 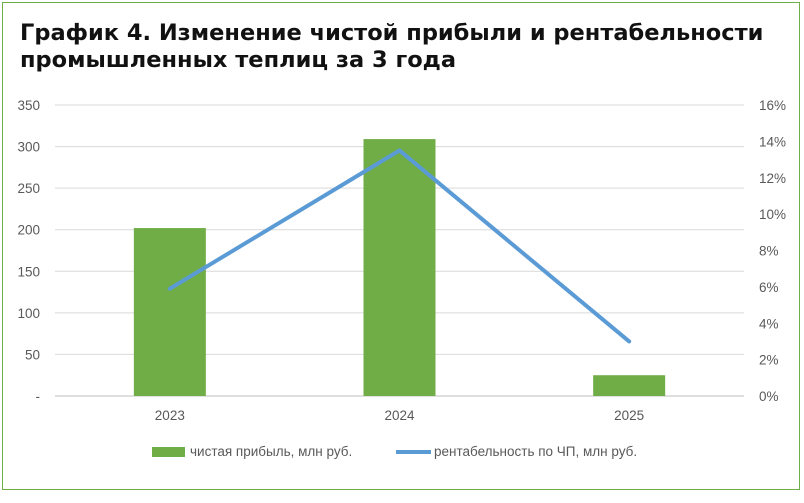 What do you see at coordinates (769, 396) in the screenshot?
I see `y-right-tick-label: 0%` at bounding box center [769, 396].